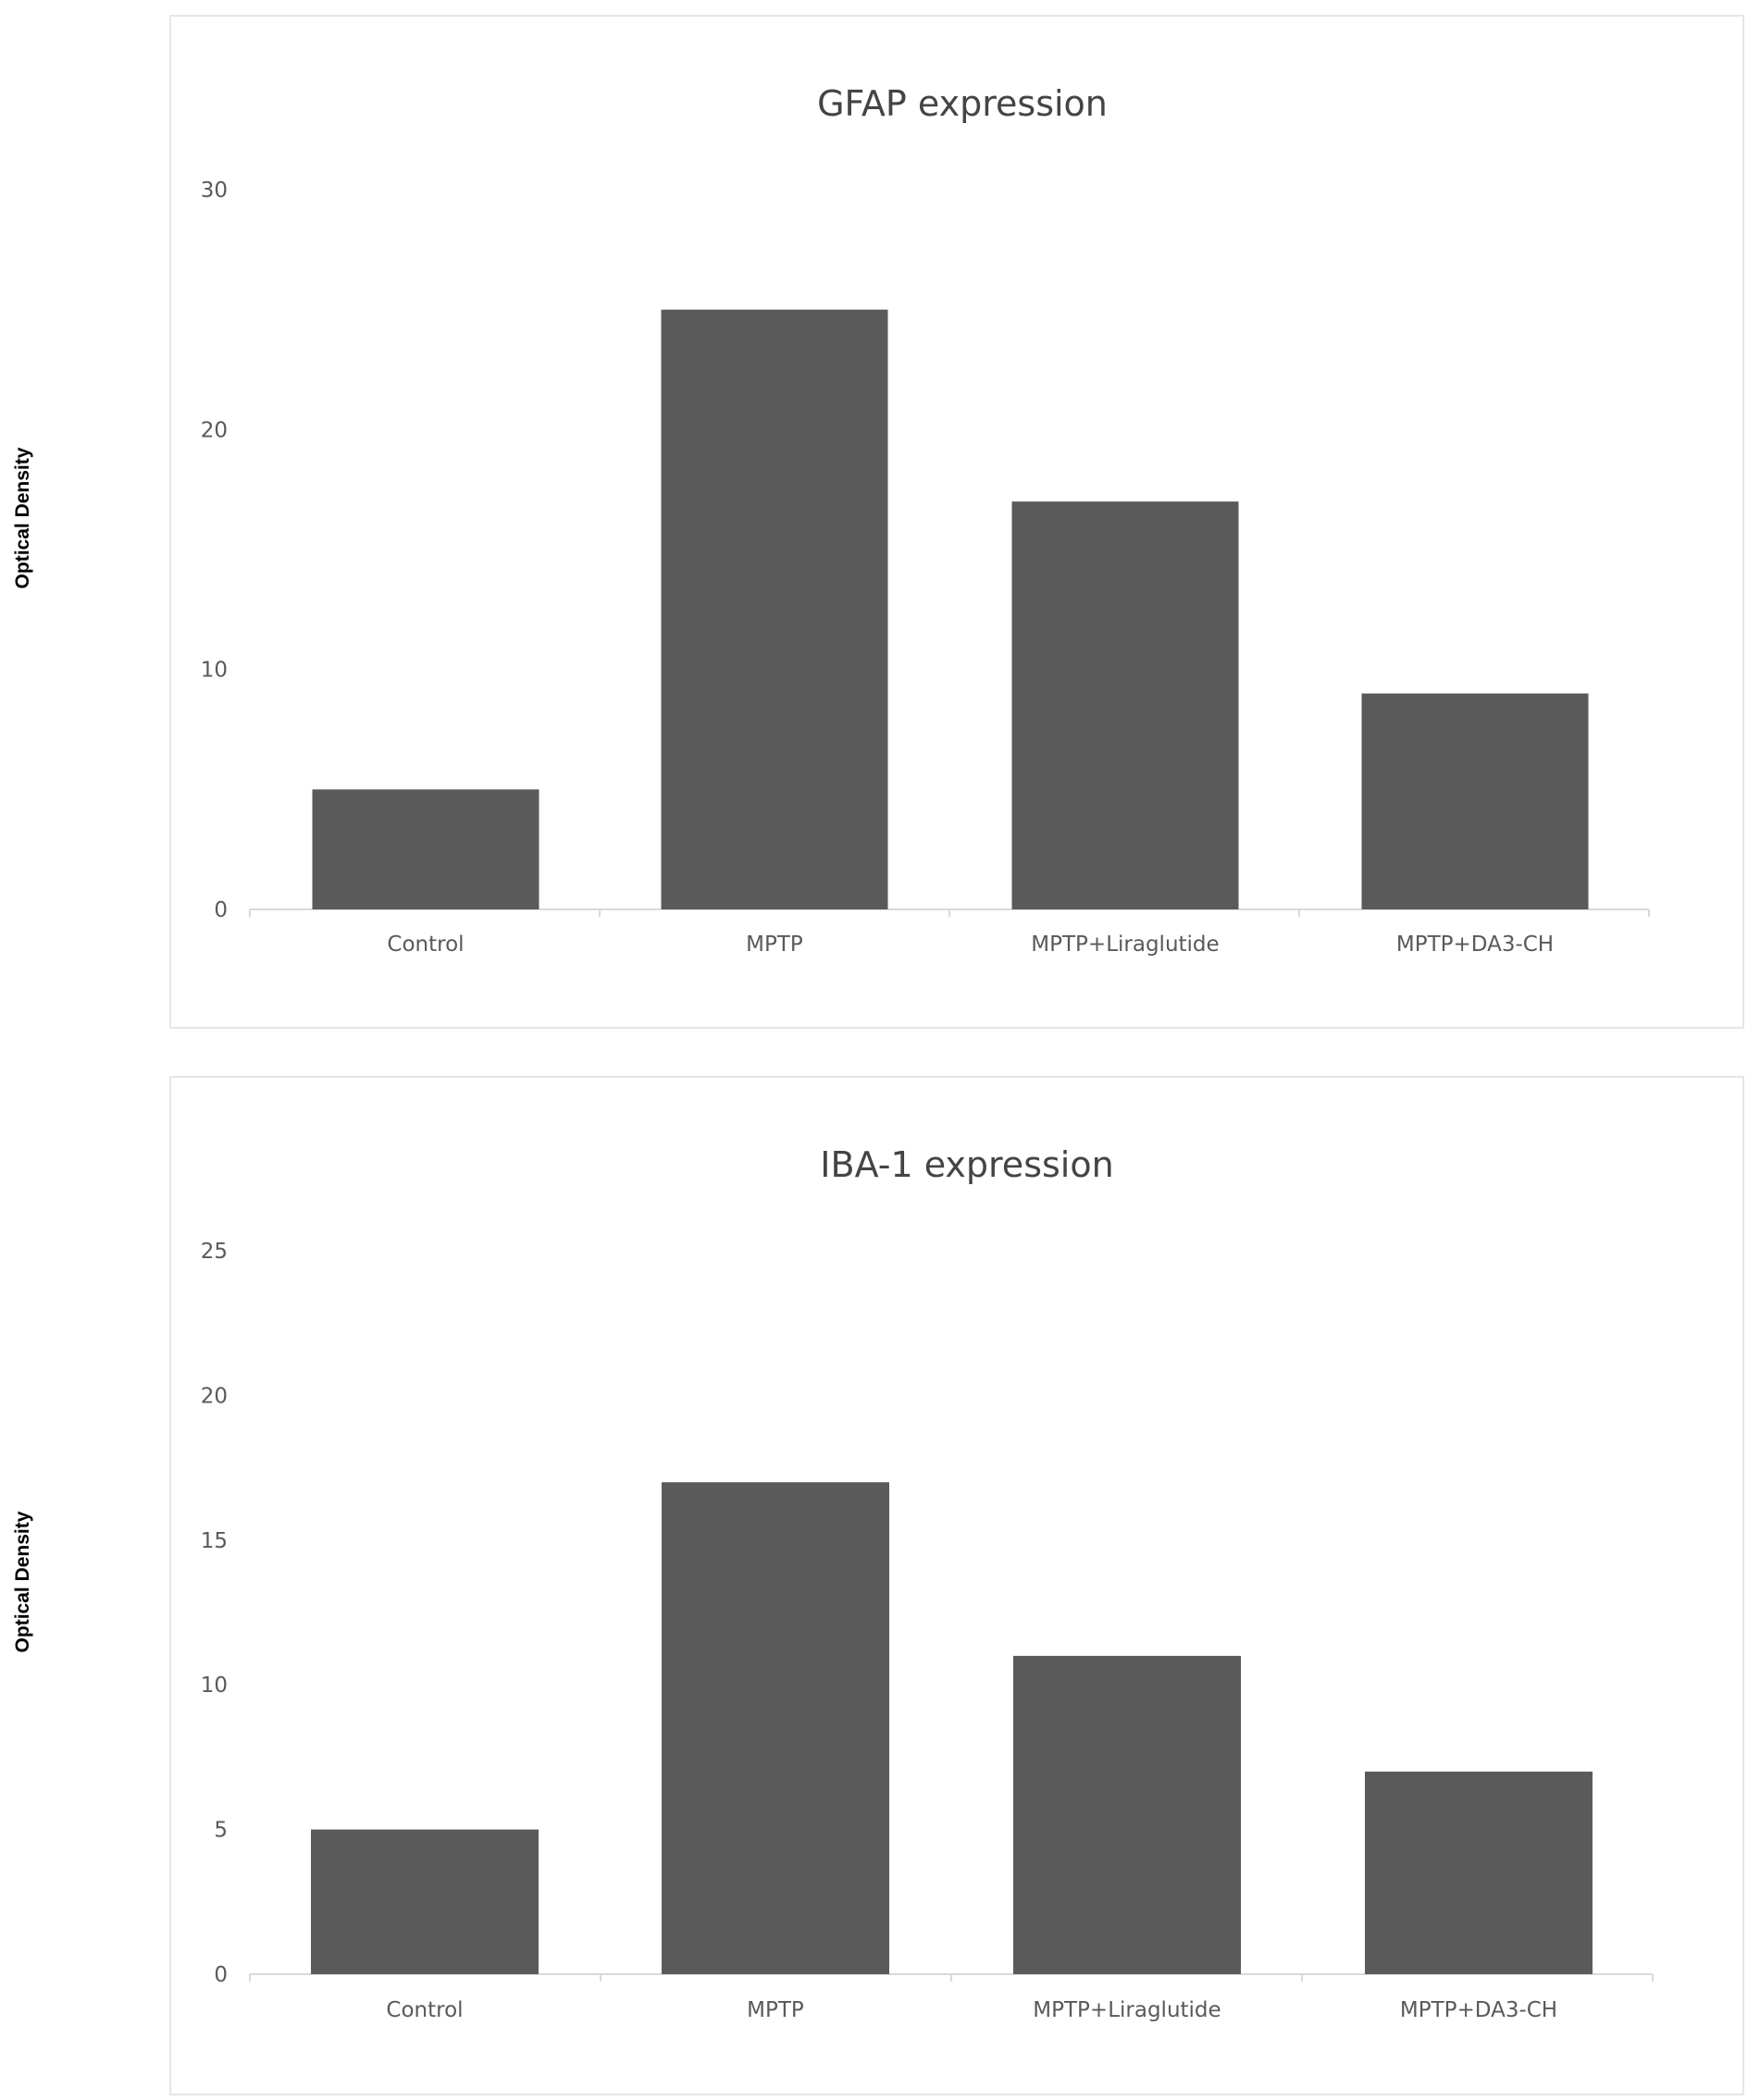 The width and height of the screenshot is (1760, 2100). I want to click on iba1-category-label: MPTP+Liraglutide, so click(1127, 2010).